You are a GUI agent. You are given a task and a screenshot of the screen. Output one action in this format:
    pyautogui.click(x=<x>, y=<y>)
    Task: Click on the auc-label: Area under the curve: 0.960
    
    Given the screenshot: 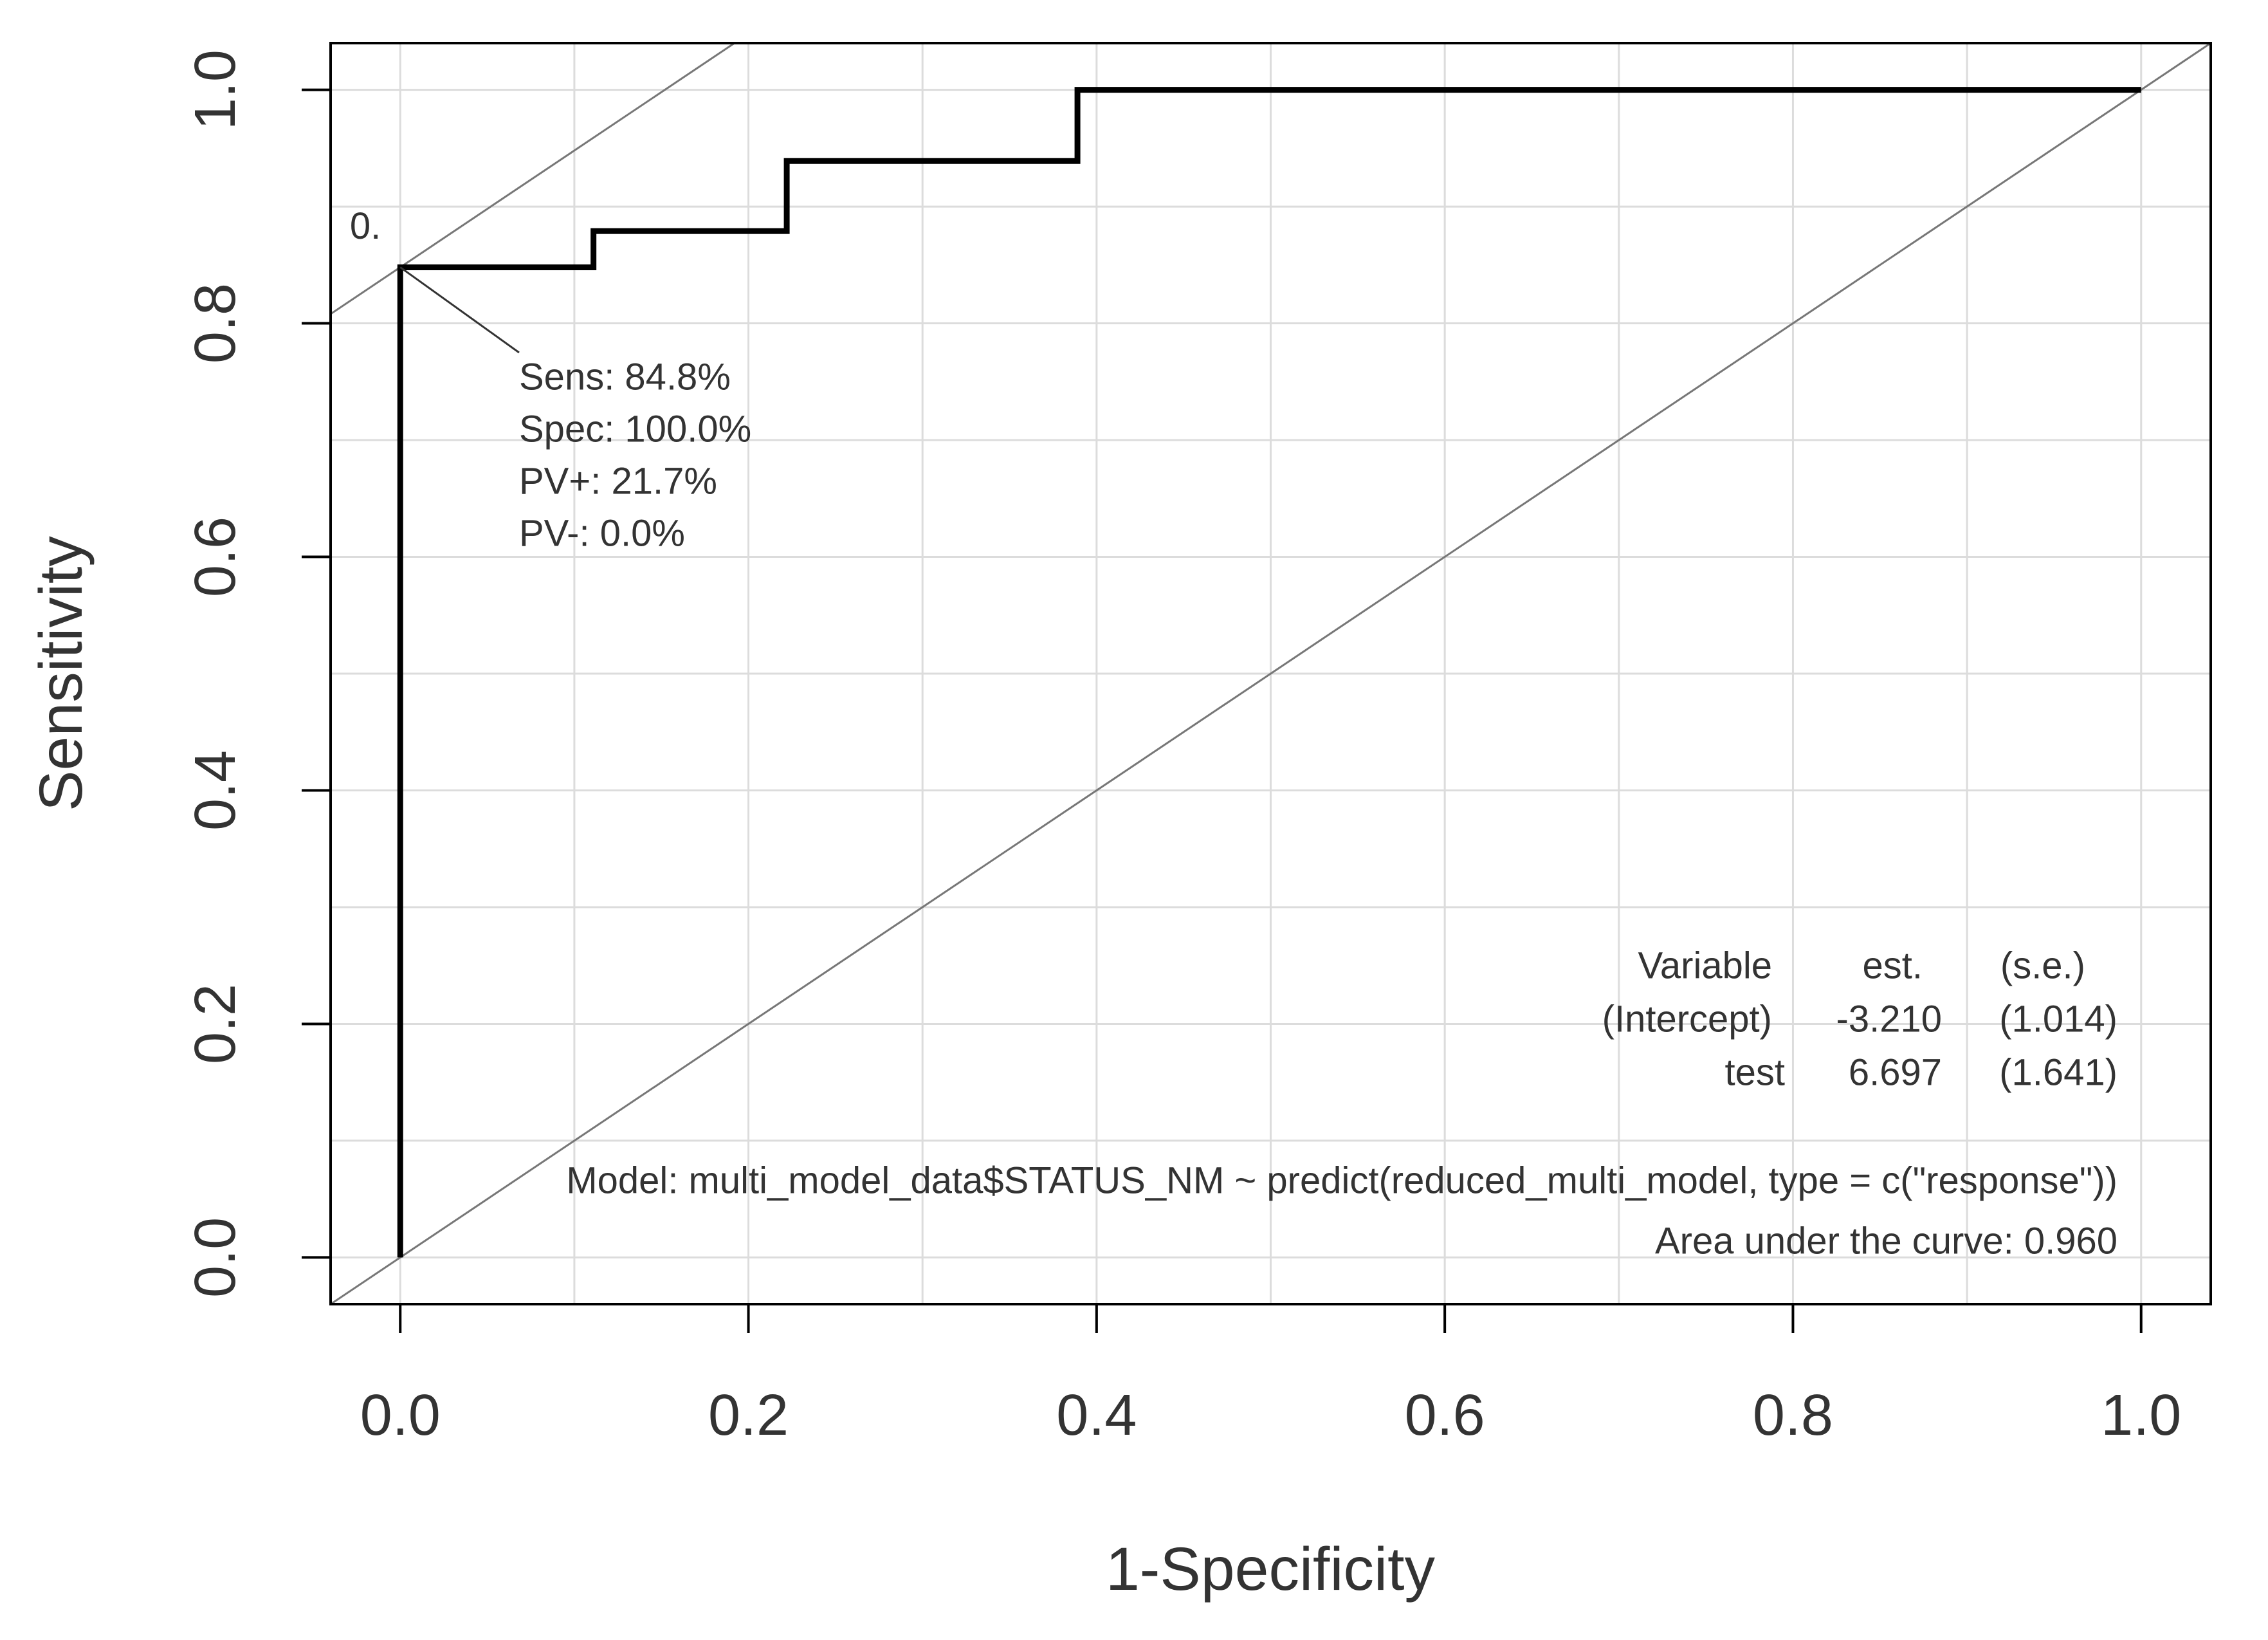 What is the action you would take?
    pyautogui.click(x=1886, y=1241)
    